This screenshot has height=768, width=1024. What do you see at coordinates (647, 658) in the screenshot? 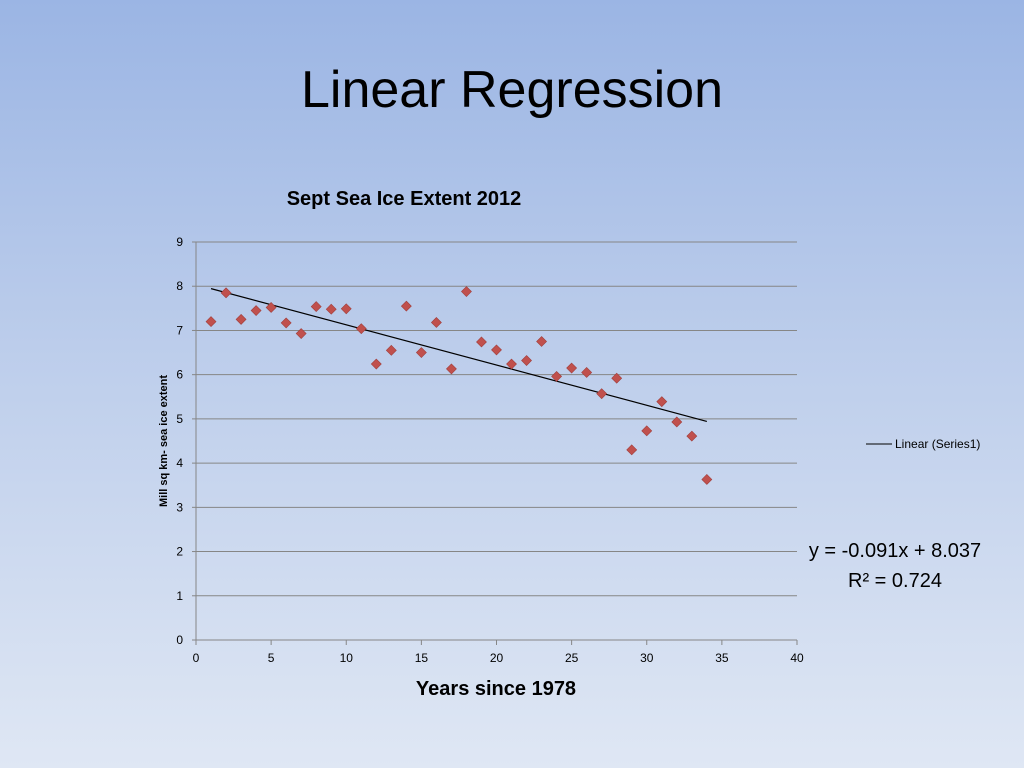
I see `x-tick-label: 30` at bounding box center [647, 658].